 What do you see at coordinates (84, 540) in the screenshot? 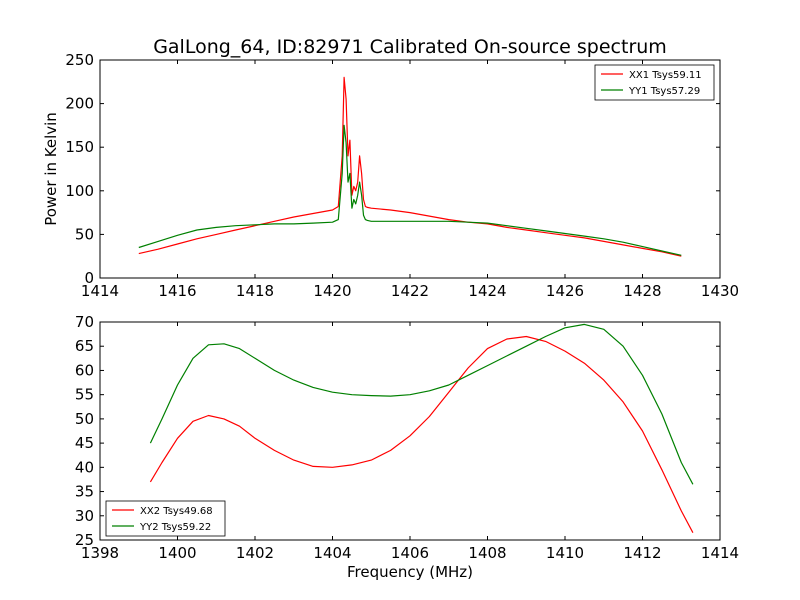
I see `y-tick-label: 25` at bounding box center [84, 540].